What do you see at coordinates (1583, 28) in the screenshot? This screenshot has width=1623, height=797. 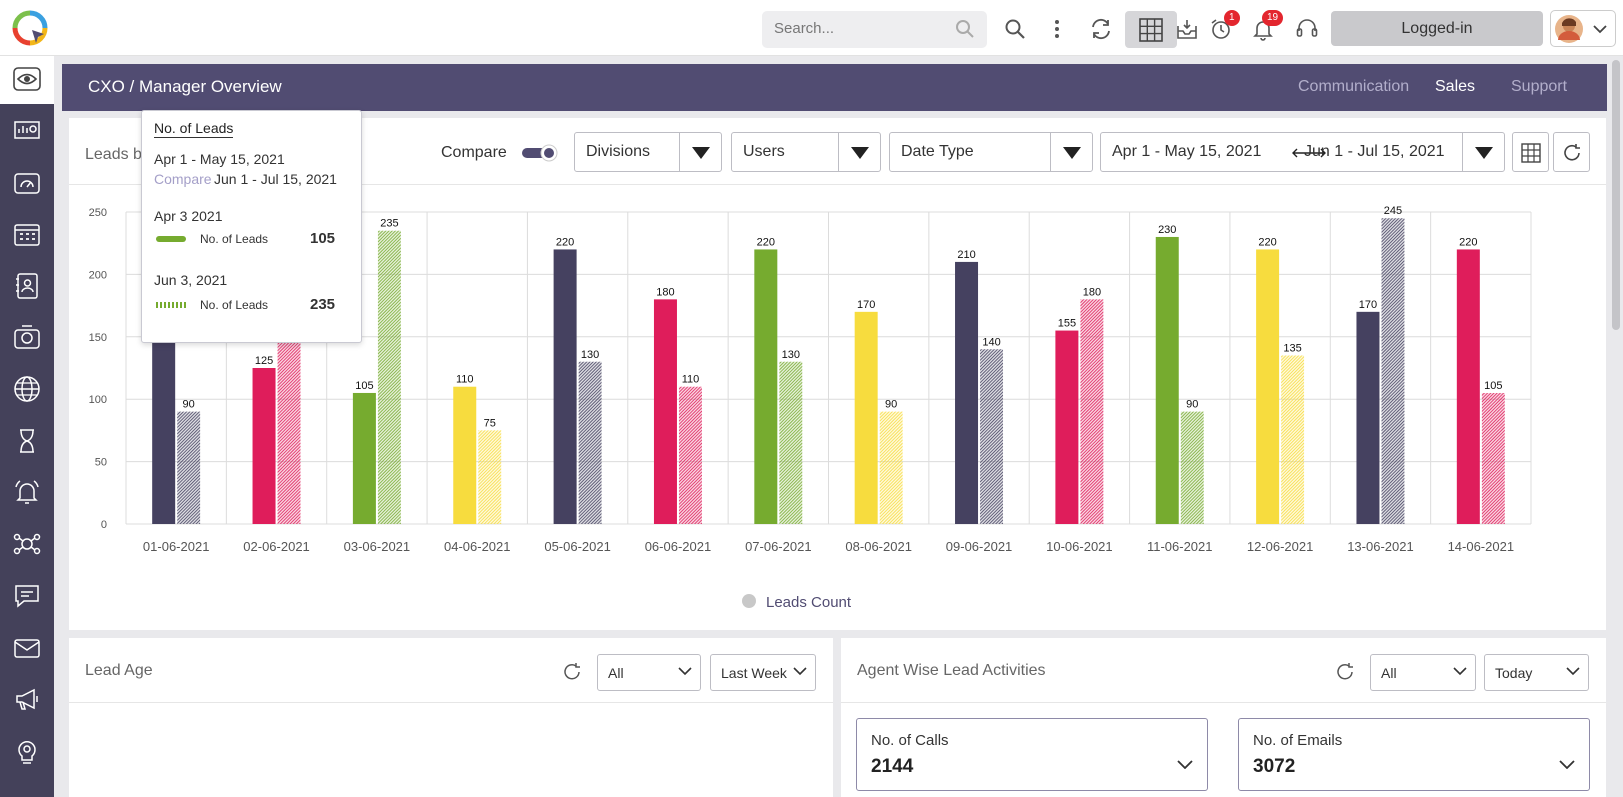 I see `user-menu` at bounding box center [1583, 28].